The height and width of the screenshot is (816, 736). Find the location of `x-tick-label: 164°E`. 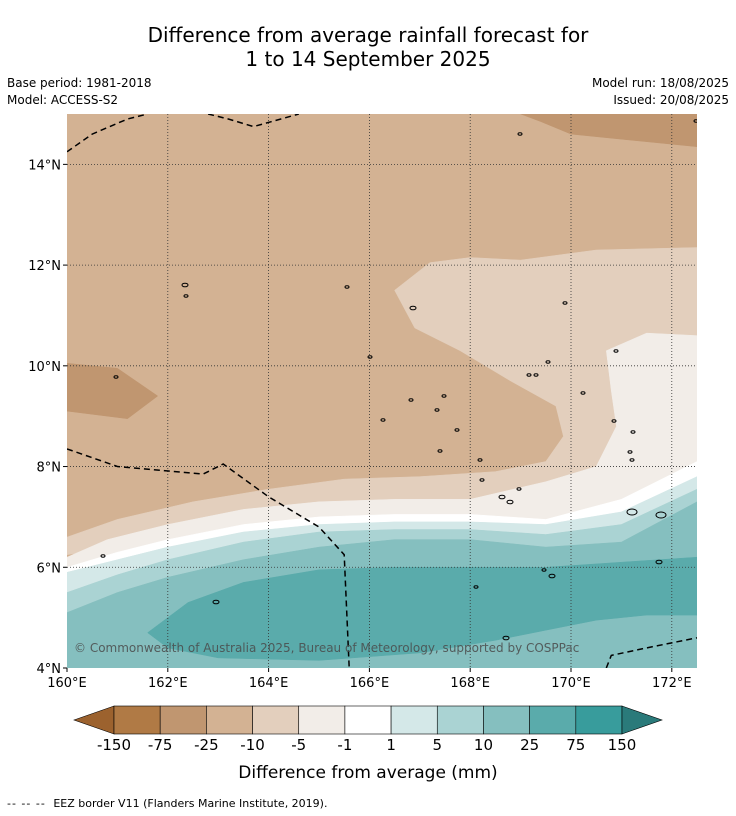

x-tick-label: 164°E is located at coordinates (269, 683).